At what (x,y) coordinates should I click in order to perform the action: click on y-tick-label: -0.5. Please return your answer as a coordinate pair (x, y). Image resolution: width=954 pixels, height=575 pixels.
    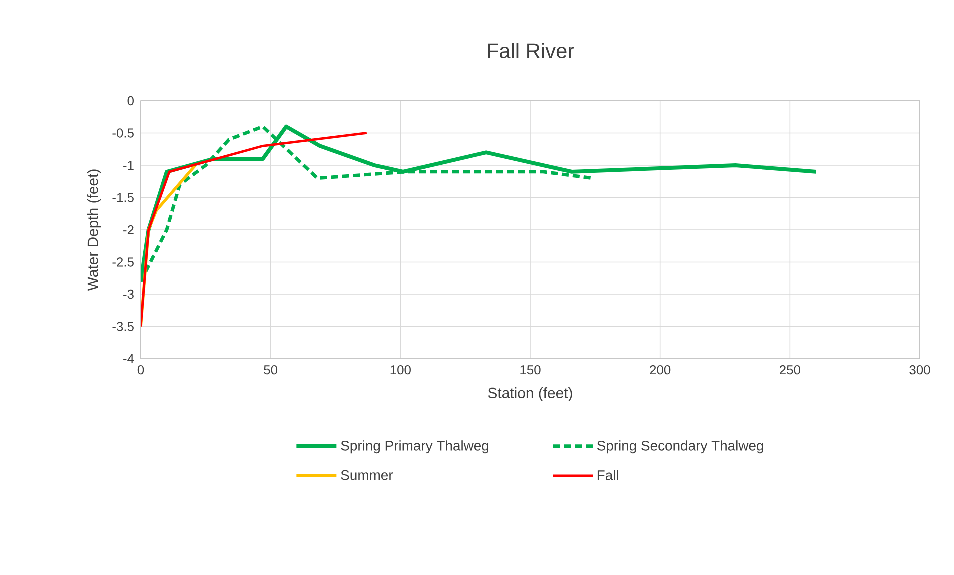
    Looking at the image, I should click on (123, 133).